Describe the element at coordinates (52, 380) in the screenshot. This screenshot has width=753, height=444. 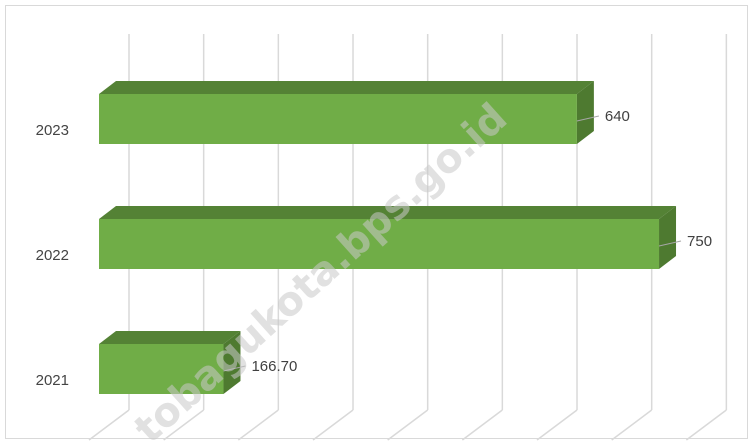
I see `tick-label-2021: 2021` at that location.